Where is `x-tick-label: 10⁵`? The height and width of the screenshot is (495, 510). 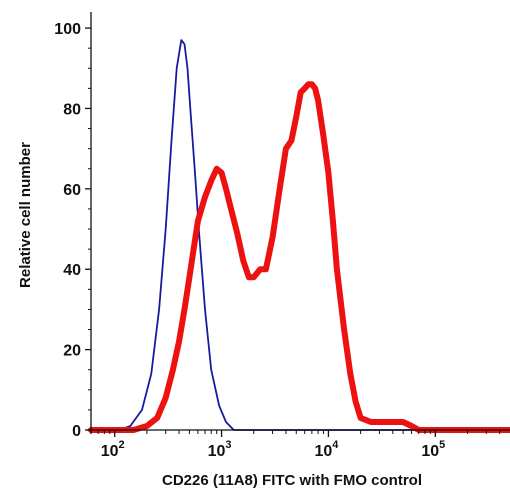
x-tick-label: 10⁵ is located at coordinates (433, 449).